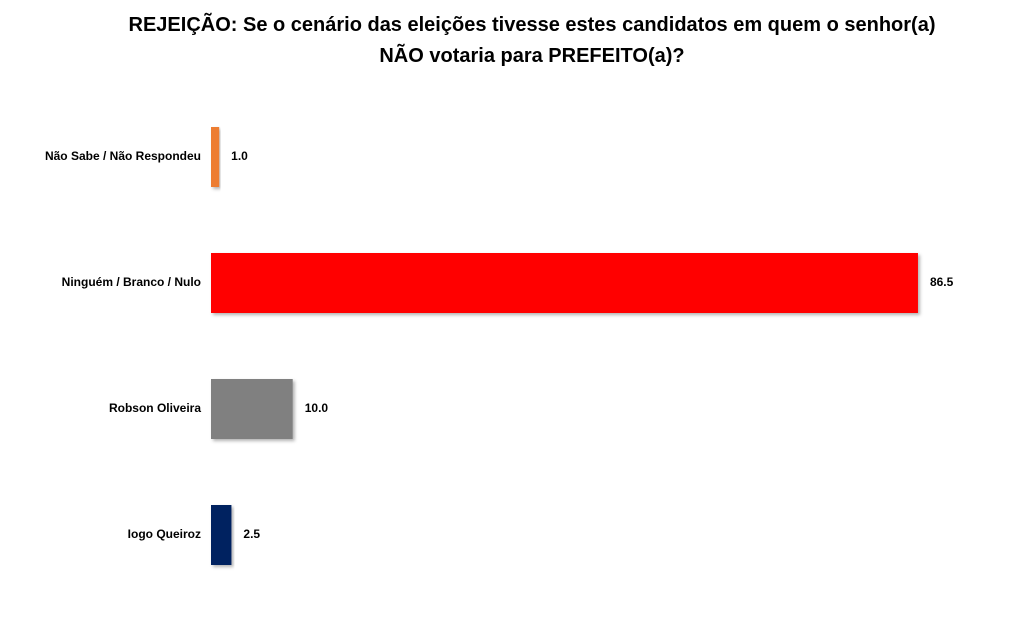 The width and height of the screenshot is (1024, 623). Describe the element at coordinates (164, 534) in the screenshot. I see `category-label: Iogo Queiroz` at that location.